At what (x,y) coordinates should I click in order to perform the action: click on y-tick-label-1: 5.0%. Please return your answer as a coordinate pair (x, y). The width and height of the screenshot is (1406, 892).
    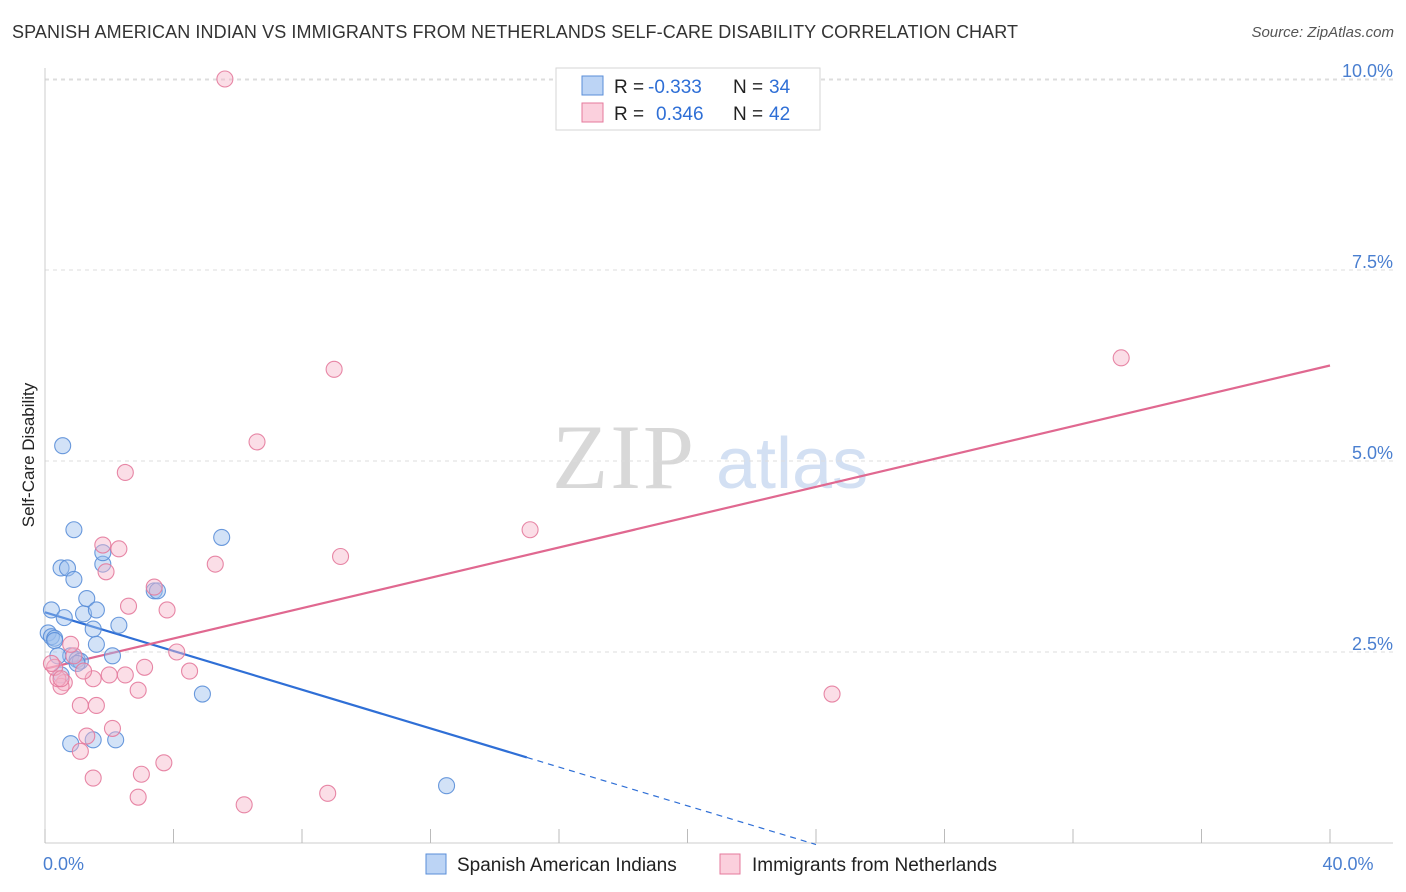
    Looking at the image, I should click on (1372, 453).